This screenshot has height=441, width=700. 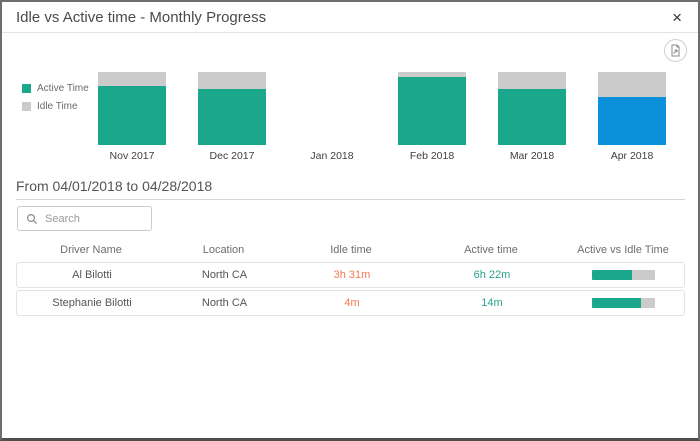 What do you see at coordinates (492, 275) in the screenshot?
I see `active-time-cell: 6h 22m` at bounding box center [492, 275].